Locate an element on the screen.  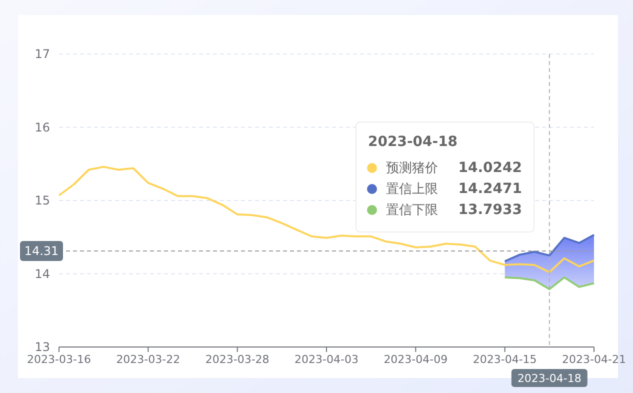
y-tick-label: 13 is located at coordinates (42, 347).